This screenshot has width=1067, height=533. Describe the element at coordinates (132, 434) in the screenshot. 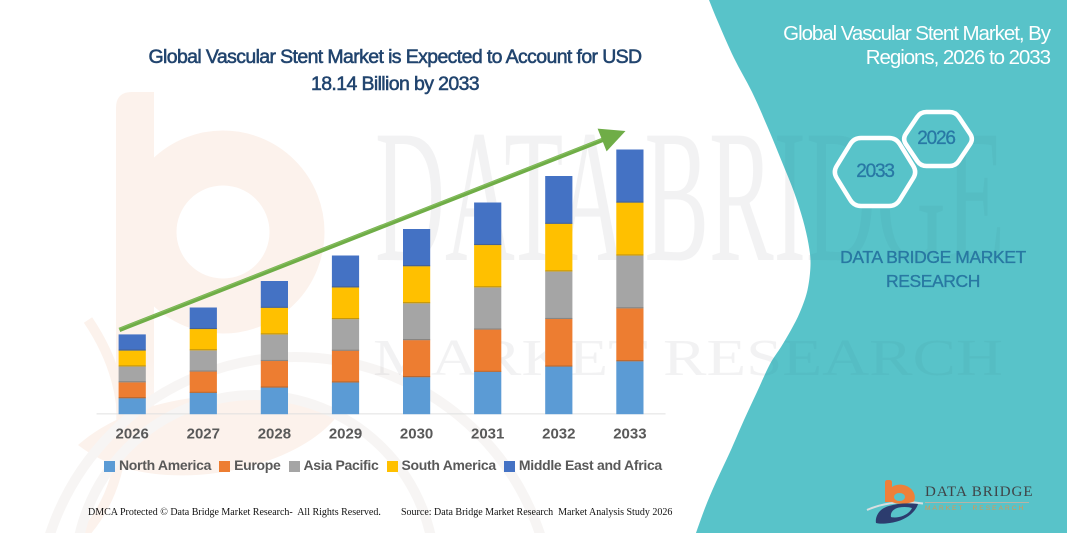

I see `svg-text: 2026` at that location.